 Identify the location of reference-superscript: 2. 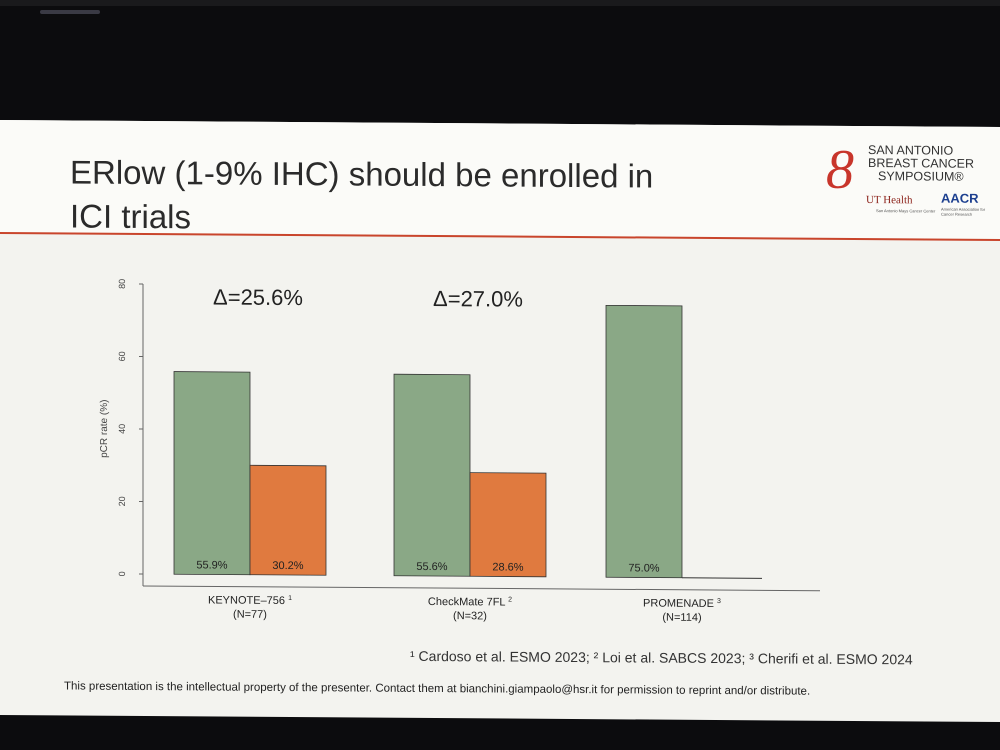
(510, 600).